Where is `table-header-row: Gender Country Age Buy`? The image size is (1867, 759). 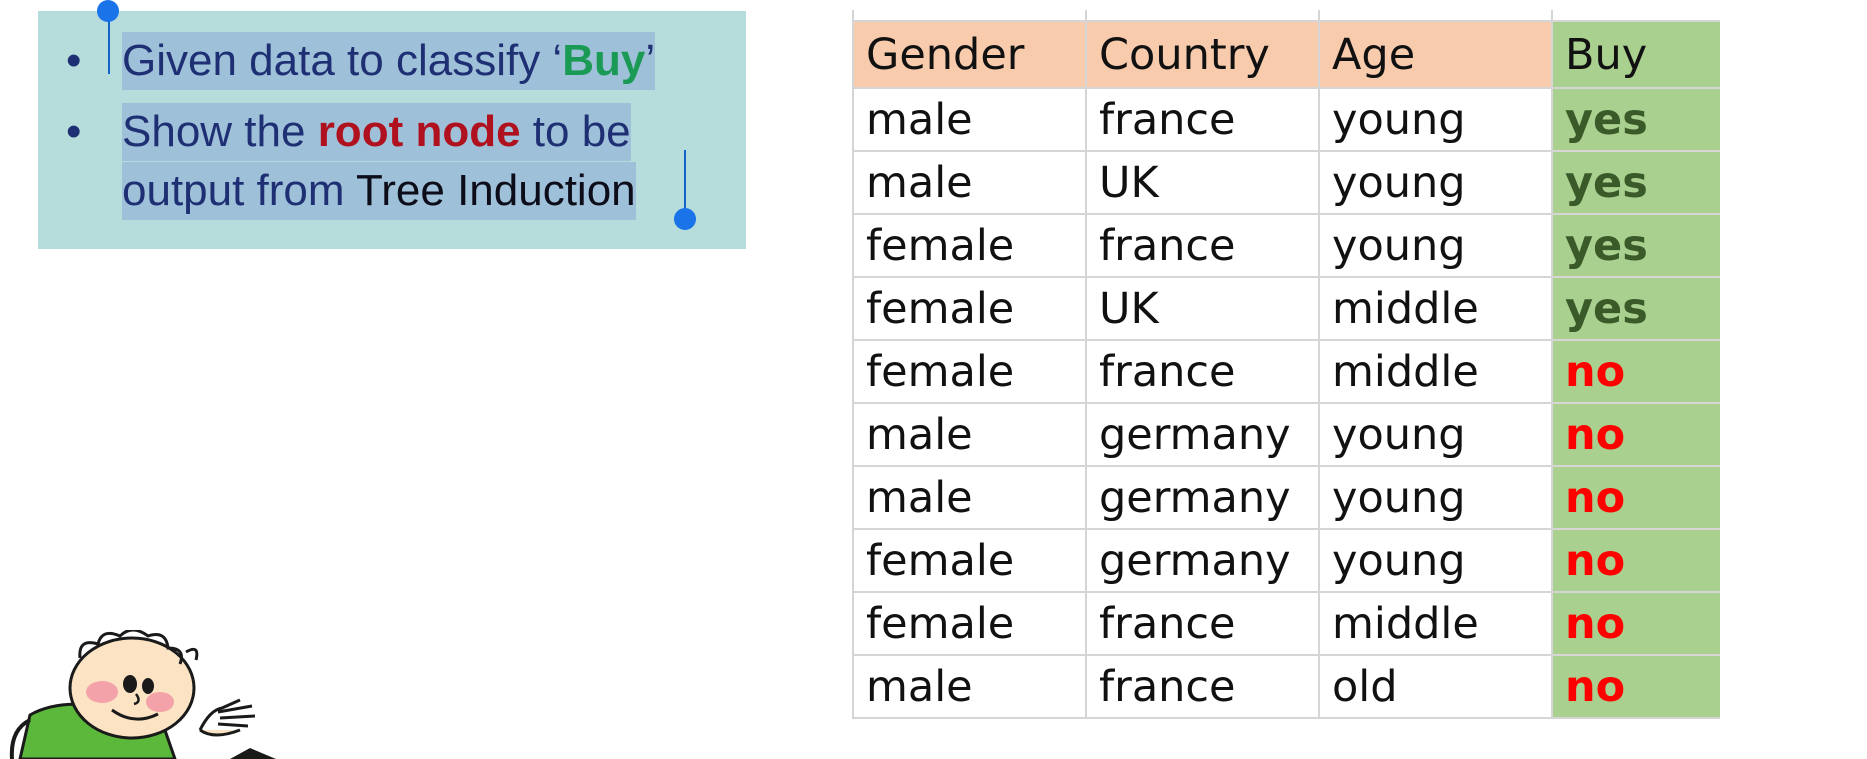
table-header-row: Gender Country Age Buy is located at coordinates (1286, 54).